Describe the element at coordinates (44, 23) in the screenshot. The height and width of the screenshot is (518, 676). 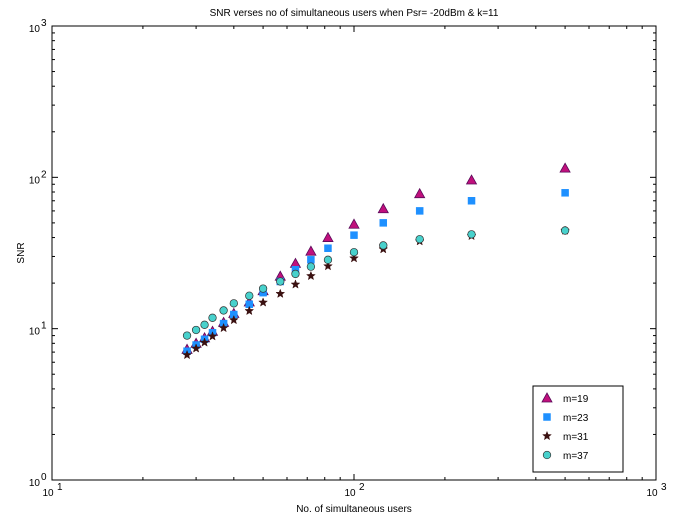
I see `y-tick-exponent: 3` at that location.